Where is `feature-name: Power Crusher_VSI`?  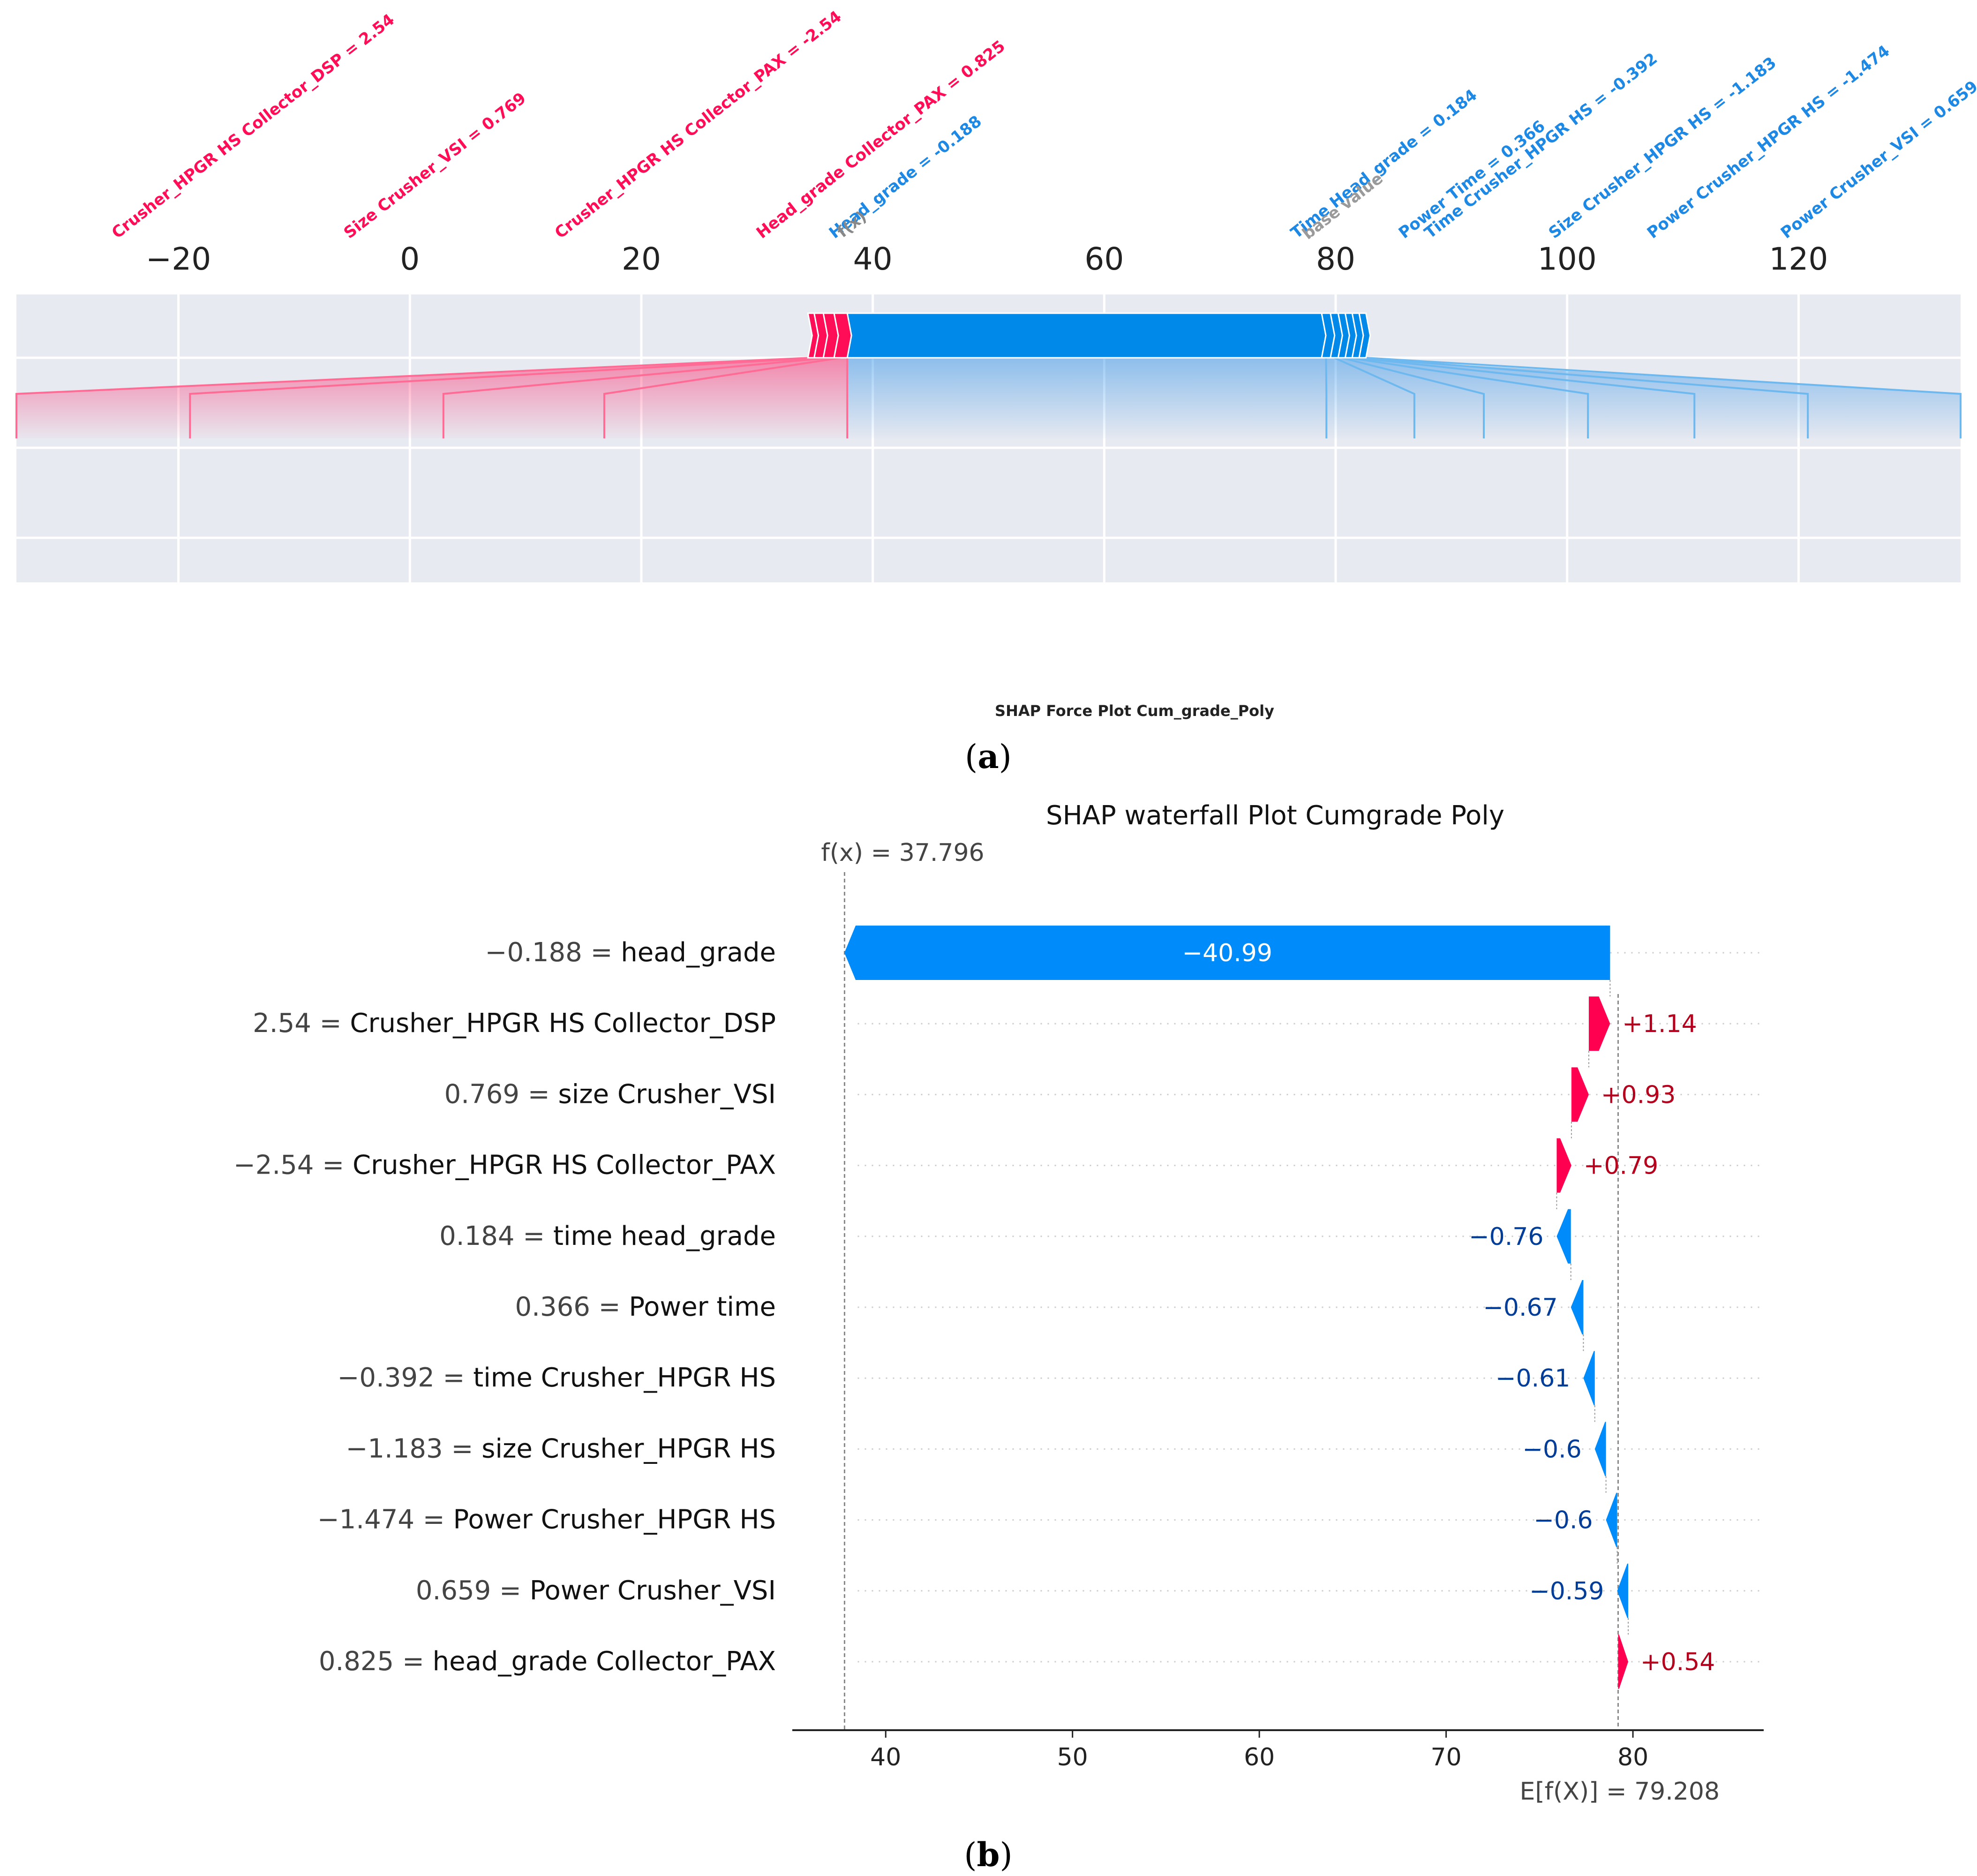
feature-name: Power Crusher_VSI is located at coordinates (653, 1590).